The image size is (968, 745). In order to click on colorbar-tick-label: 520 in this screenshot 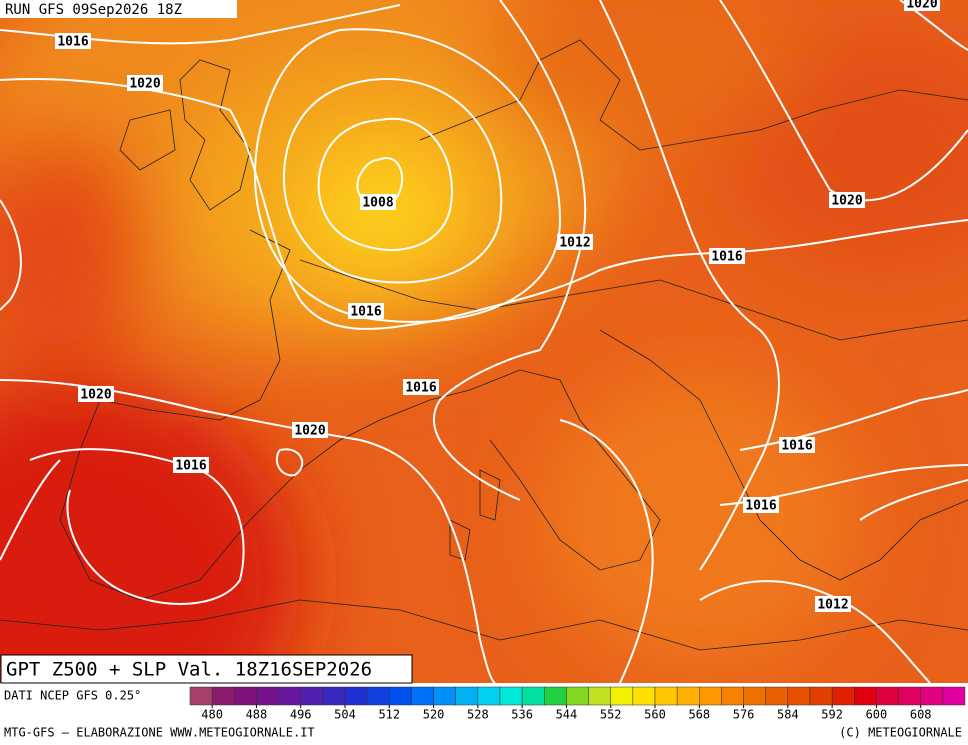, I will do `click(434, 715)`.